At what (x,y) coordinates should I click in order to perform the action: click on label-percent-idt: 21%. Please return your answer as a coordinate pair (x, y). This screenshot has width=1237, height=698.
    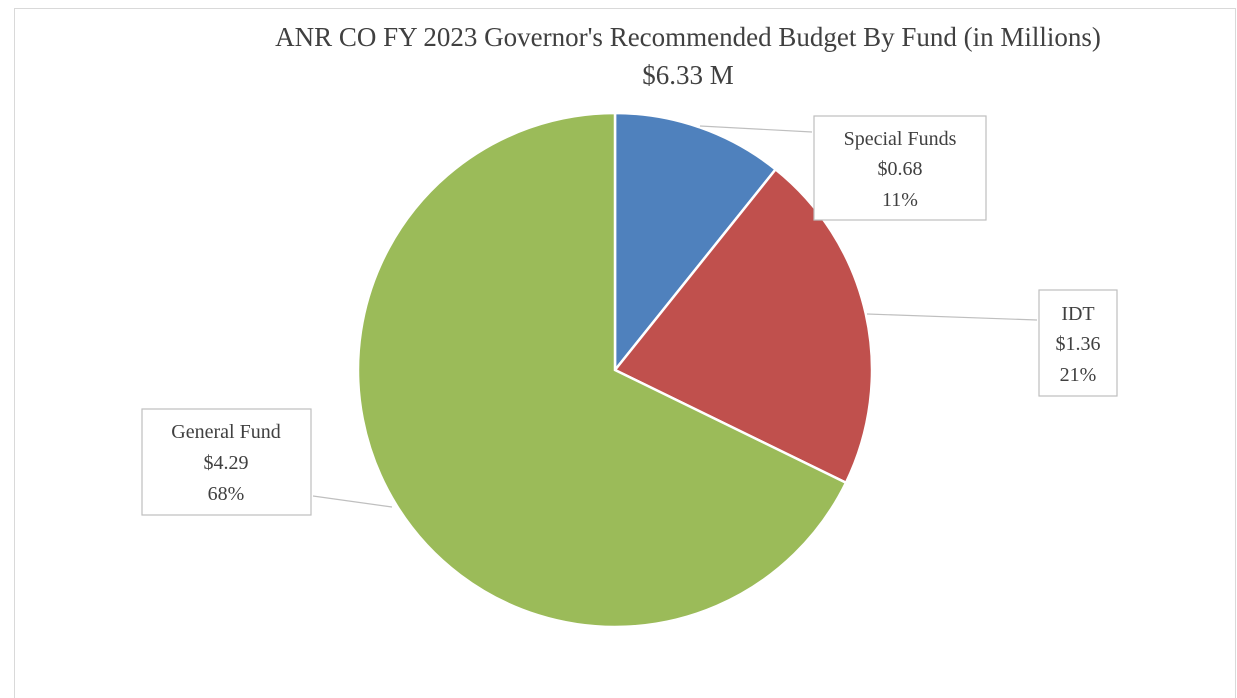
    Looking at the image, I should click on (1078, 375).